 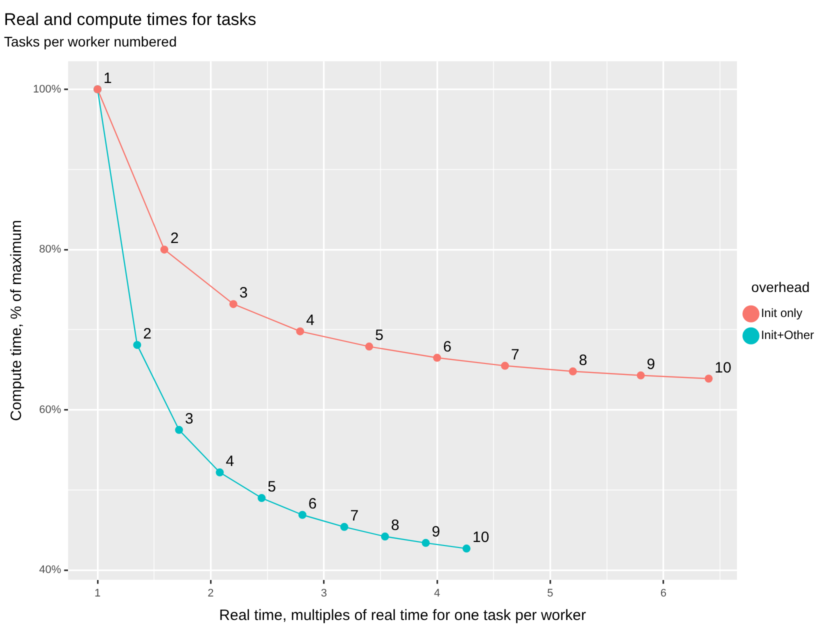 I want to click on chart-title: Real and compute times for tasks, so click(x=130, y=19).